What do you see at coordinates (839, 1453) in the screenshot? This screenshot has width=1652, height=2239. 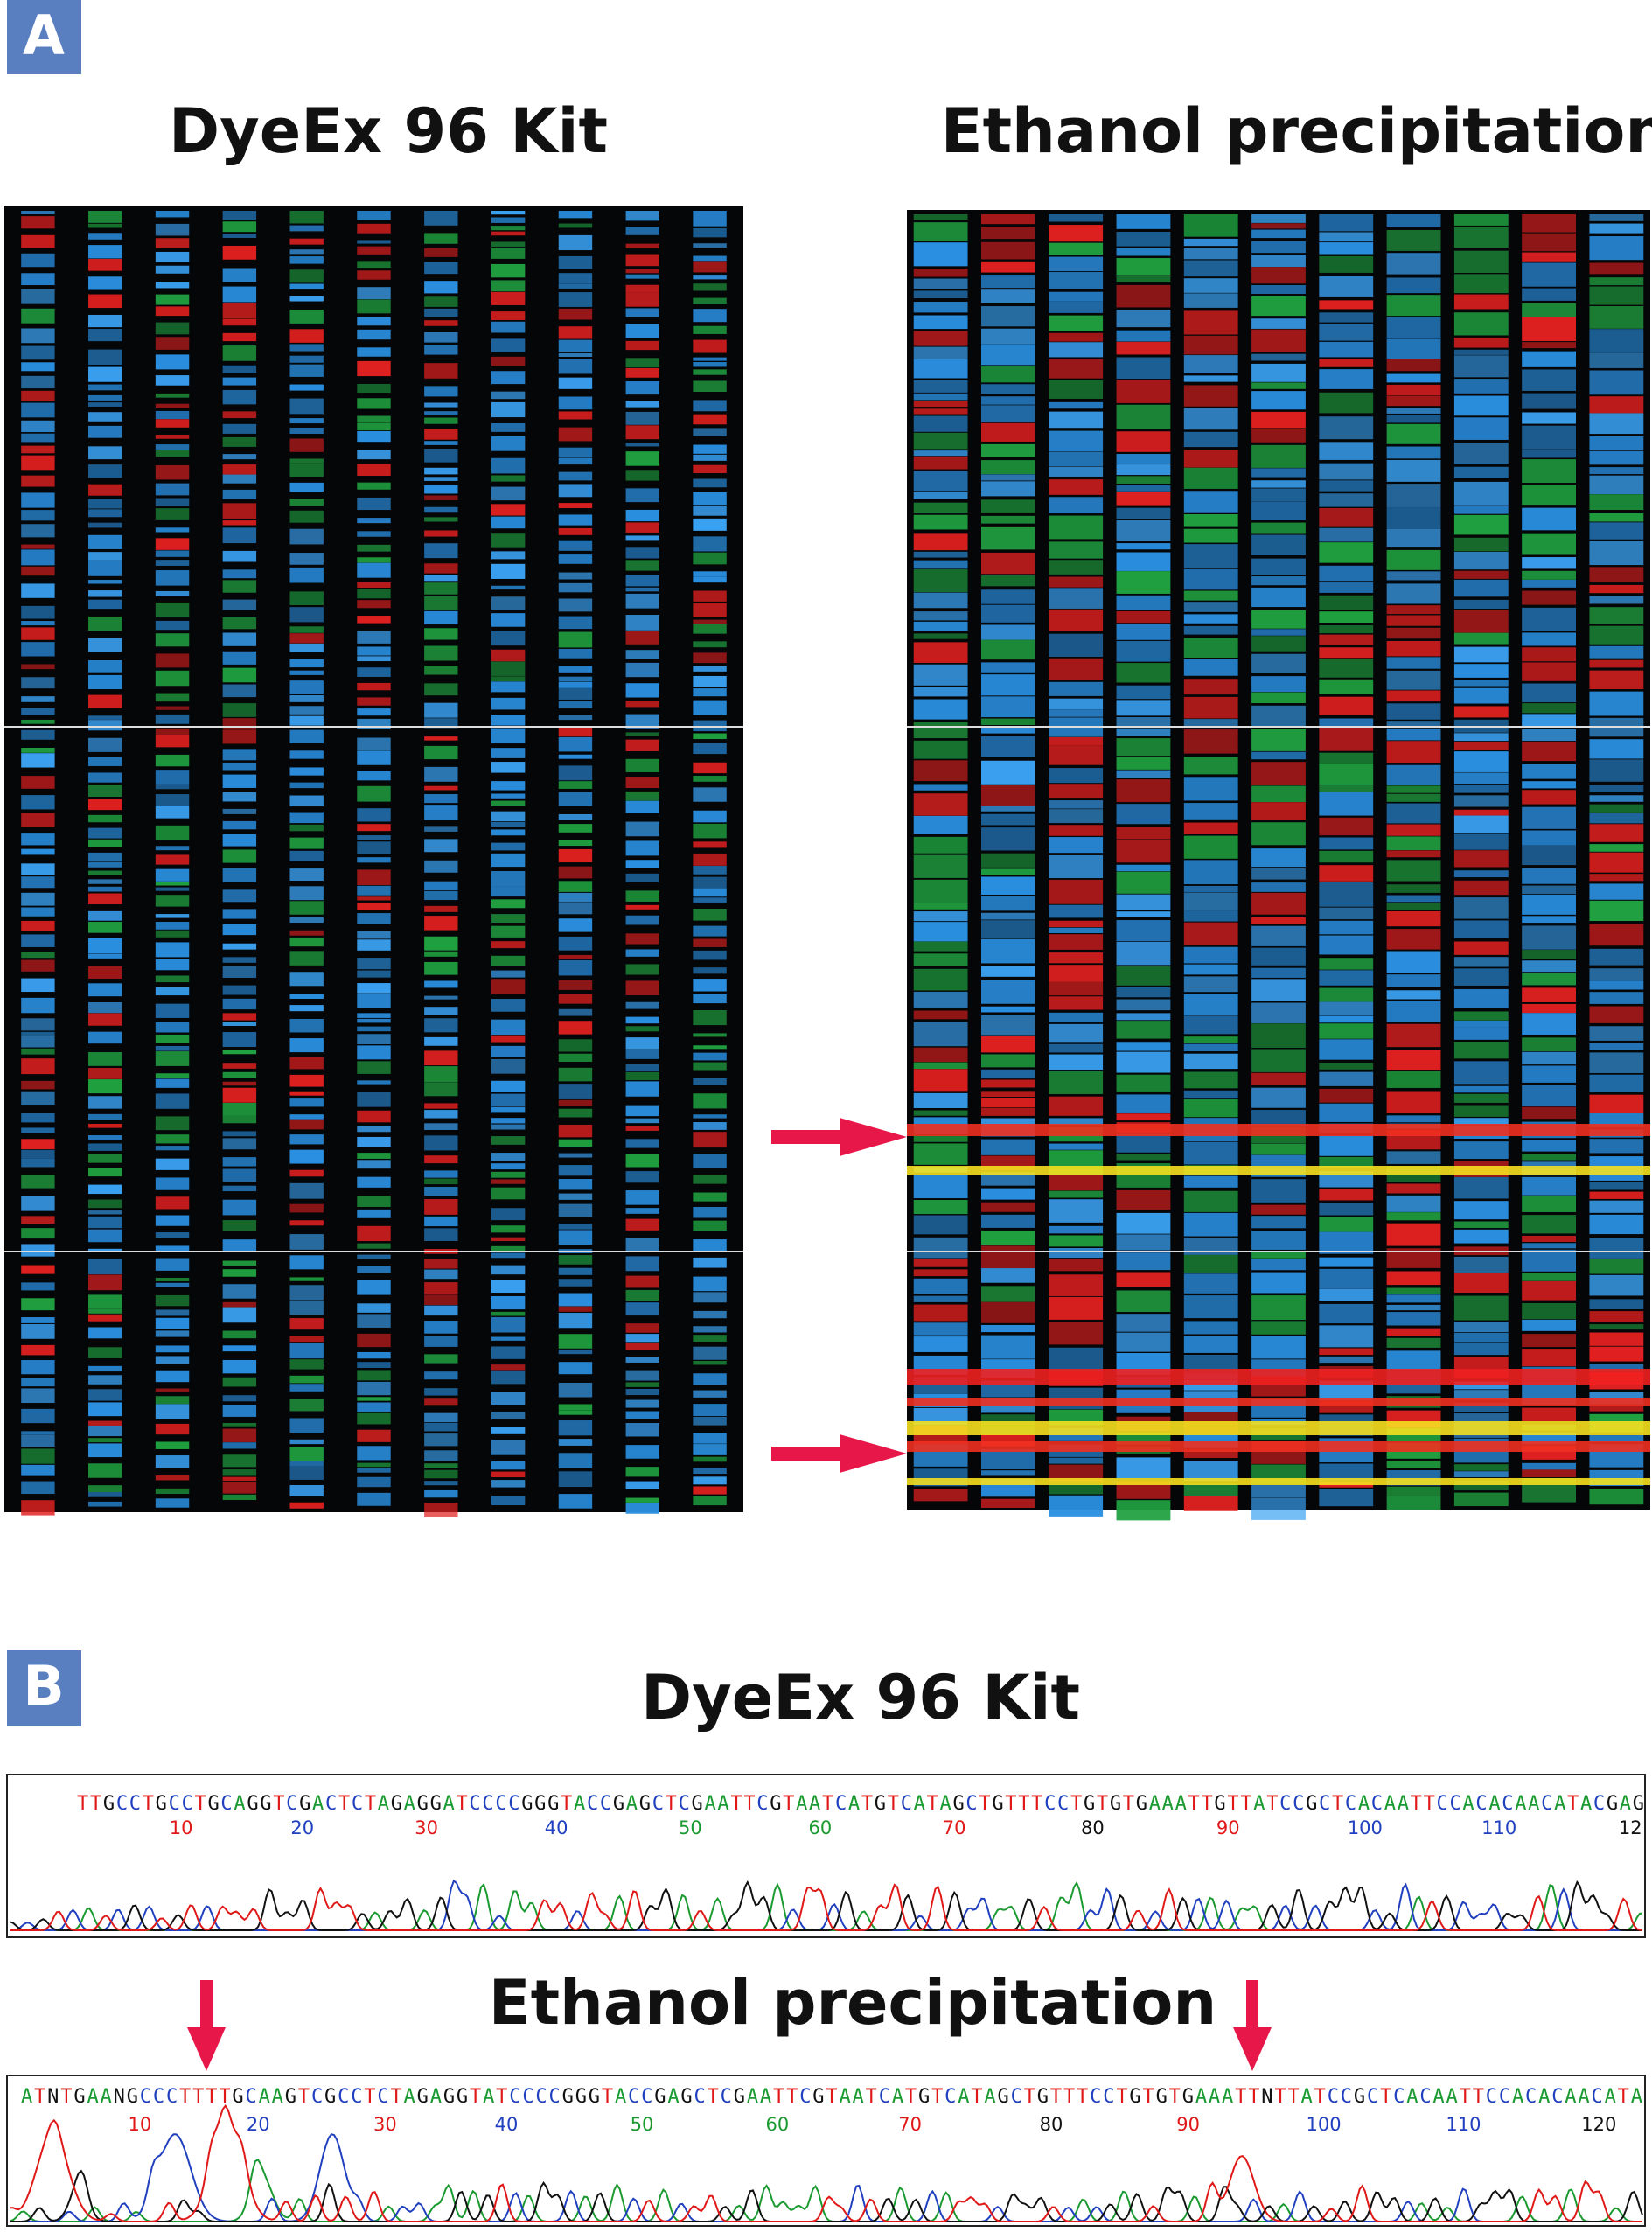 I see `arrow` at bounding box center [839, 1453].